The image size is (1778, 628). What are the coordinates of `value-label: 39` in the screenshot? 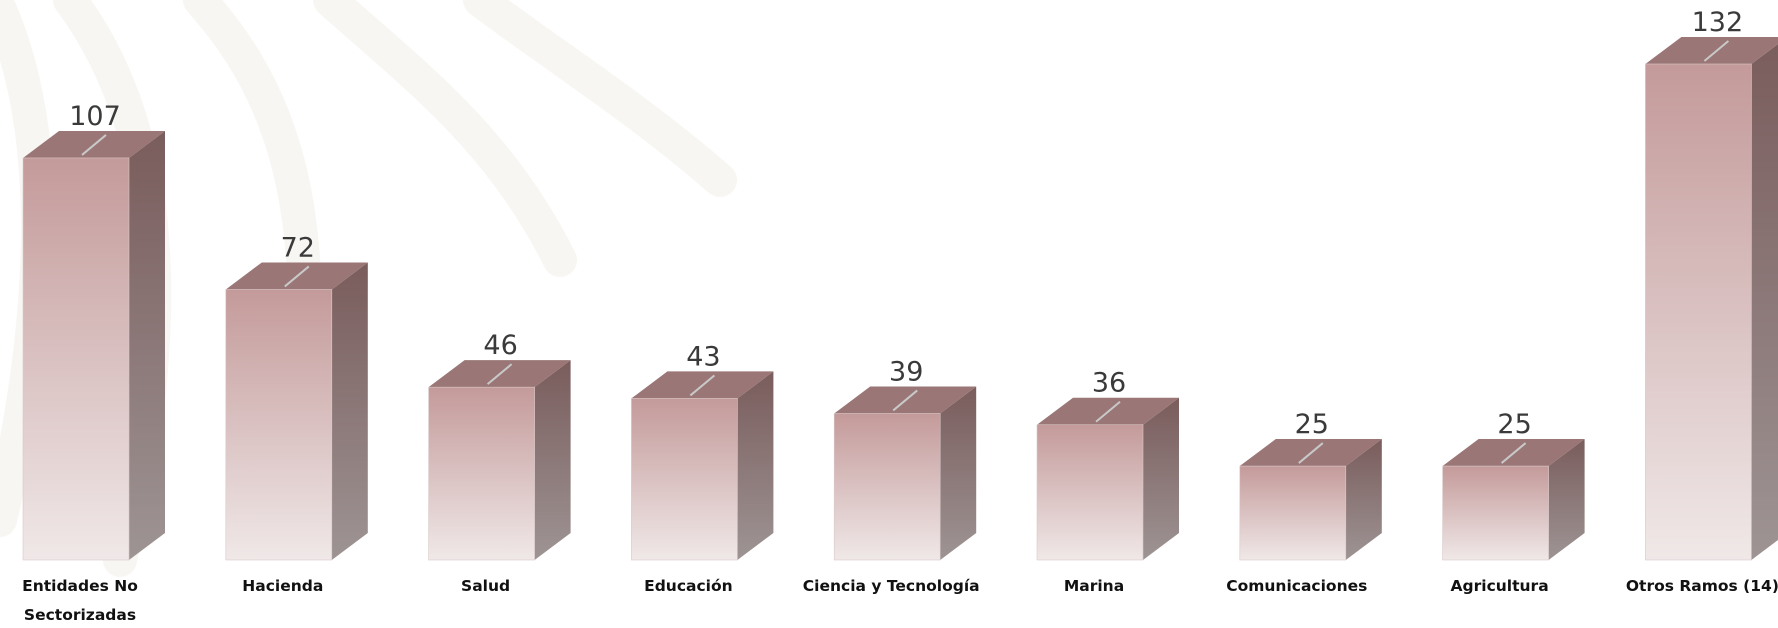 It's located at (906, 371).